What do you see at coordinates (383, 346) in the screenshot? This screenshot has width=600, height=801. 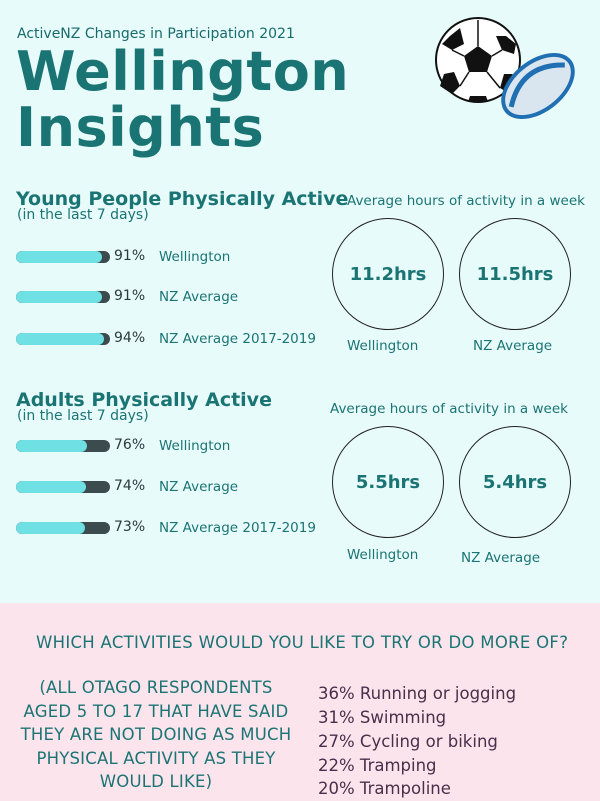 I see `young-wellington-circle-label: Wellington` at bounding box center [383, 346].